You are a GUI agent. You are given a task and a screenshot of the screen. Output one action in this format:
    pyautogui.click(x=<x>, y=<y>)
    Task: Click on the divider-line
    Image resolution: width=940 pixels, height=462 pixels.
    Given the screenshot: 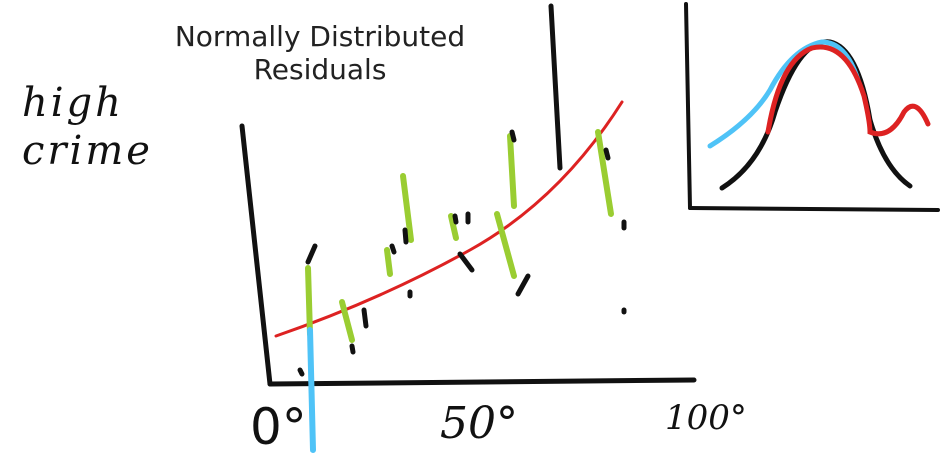 What is the action you would take?
    pyautogui.click(x=555, y=87)
    